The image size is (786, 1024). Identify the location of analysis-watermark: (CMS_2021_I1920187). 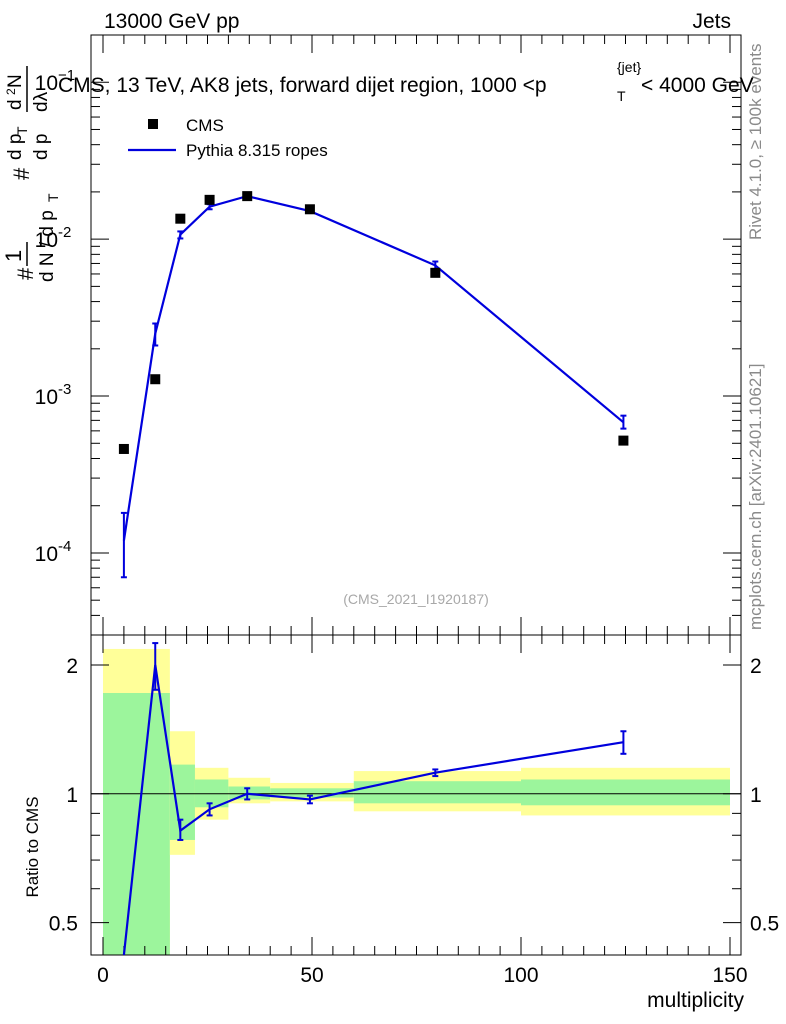
(416, 599).